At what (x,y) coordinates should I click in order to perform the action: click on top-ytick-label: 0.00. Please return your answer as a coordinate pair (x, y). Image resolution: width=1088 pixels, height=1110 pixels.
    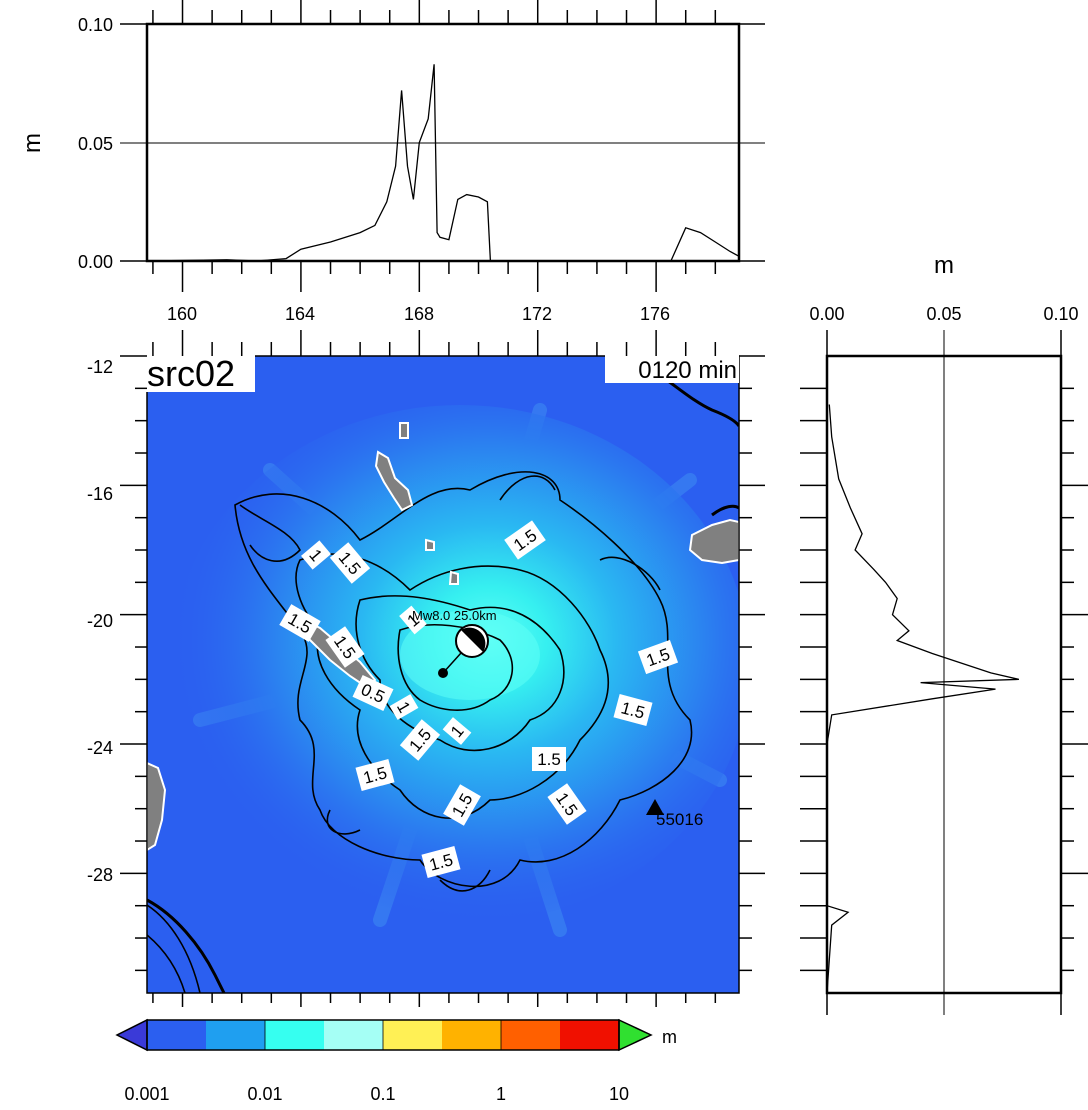
    Looking at the image, I should click on (95, 262).